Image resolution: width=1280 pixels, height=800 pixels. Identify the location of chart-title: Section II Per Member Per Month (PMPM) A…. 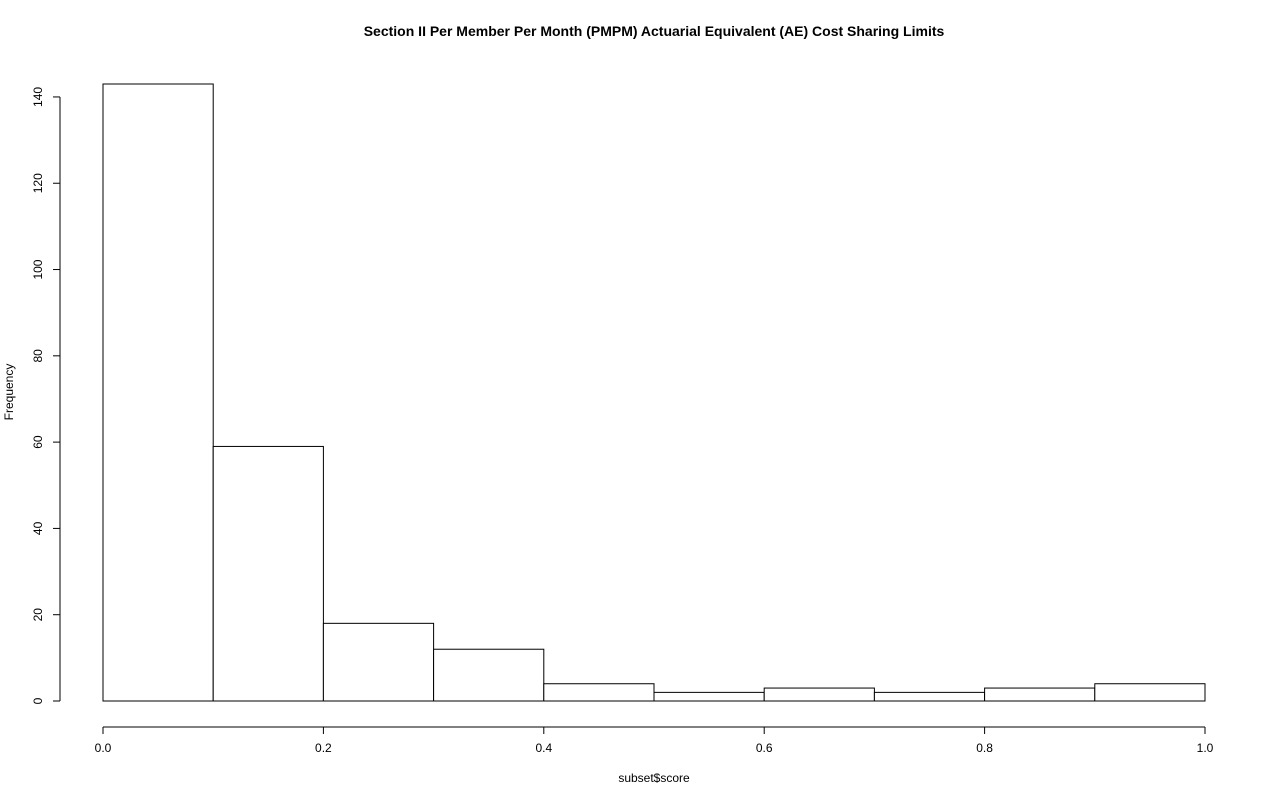
(654, 31).